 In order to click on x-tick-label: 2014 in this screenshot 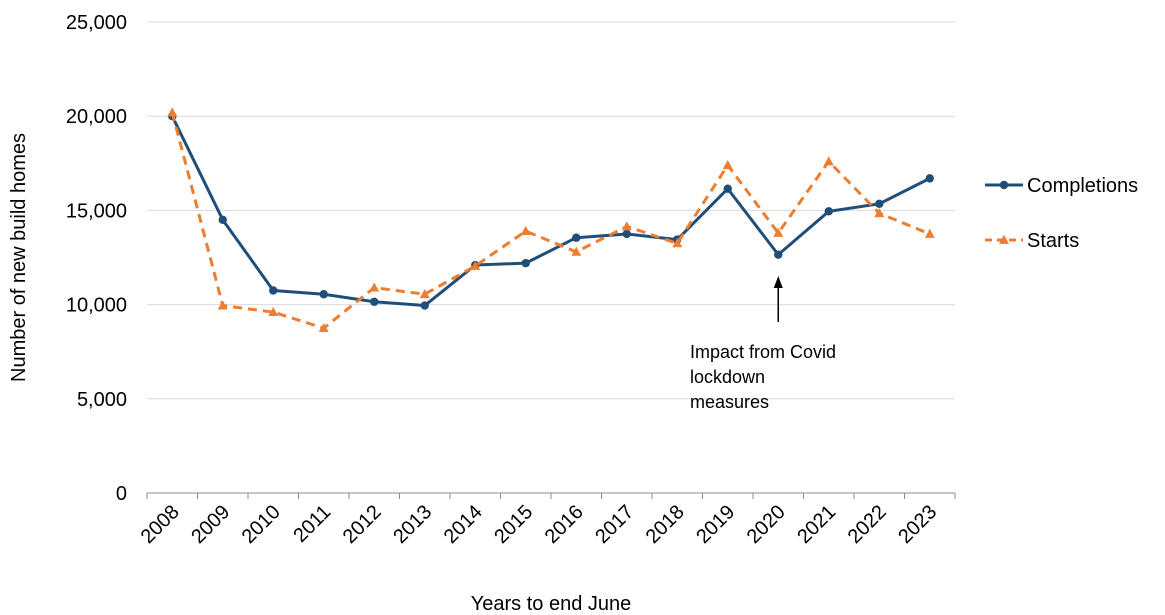, I will do `click(463, 524)`.